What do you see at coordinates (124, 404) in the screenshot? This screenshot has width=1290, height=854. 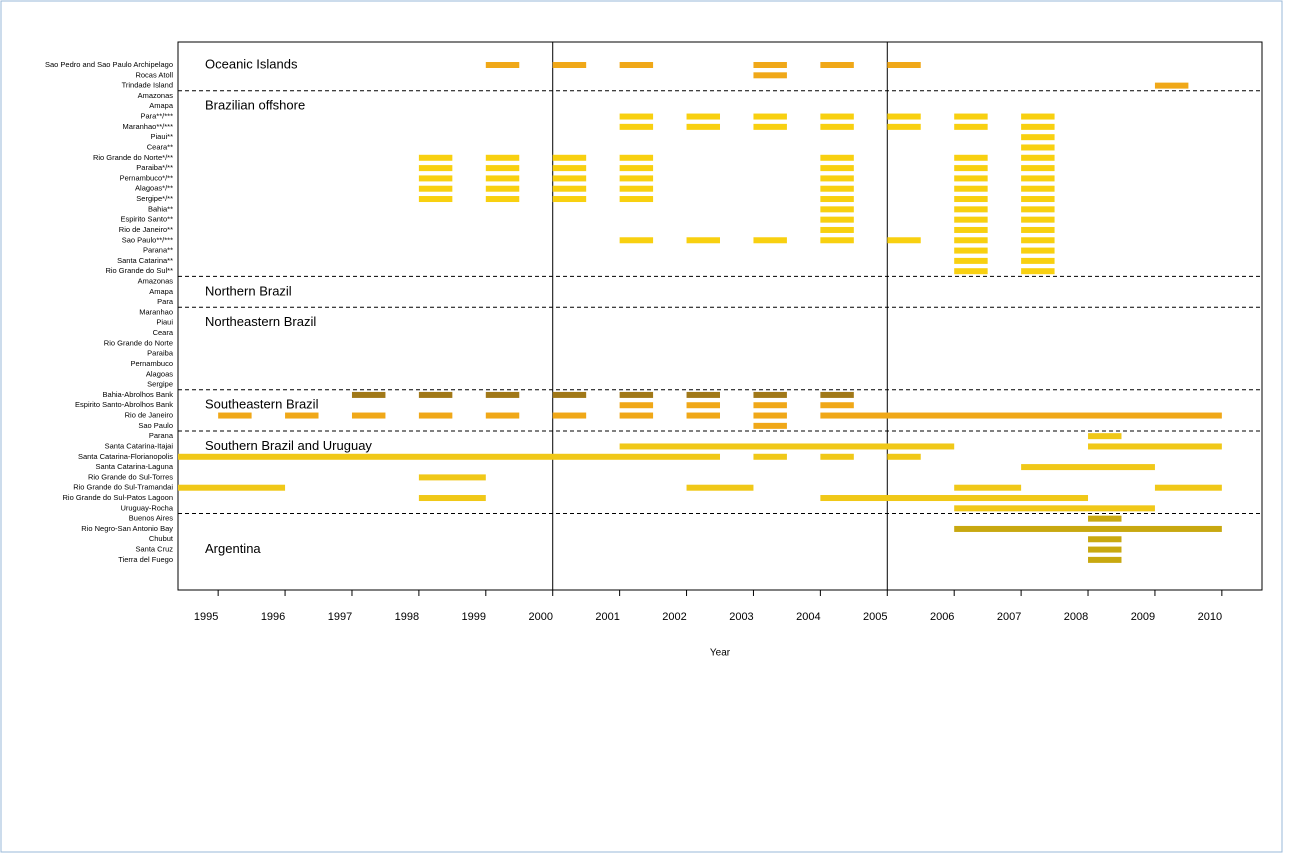 I see `row-label: Espirito Santo-Abrolhos Bank` at bounding box center [124, 404].